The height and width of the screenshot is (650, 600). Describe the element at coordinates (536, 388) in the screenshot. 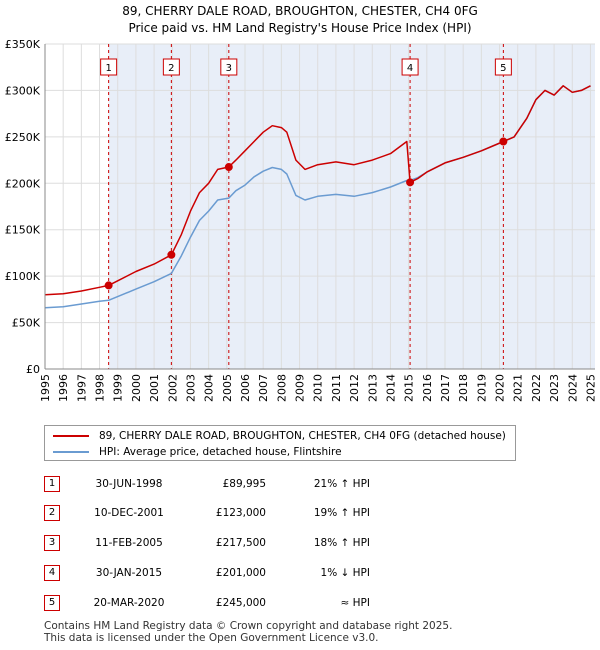

I see `x-tick-label: 2022` at that location.